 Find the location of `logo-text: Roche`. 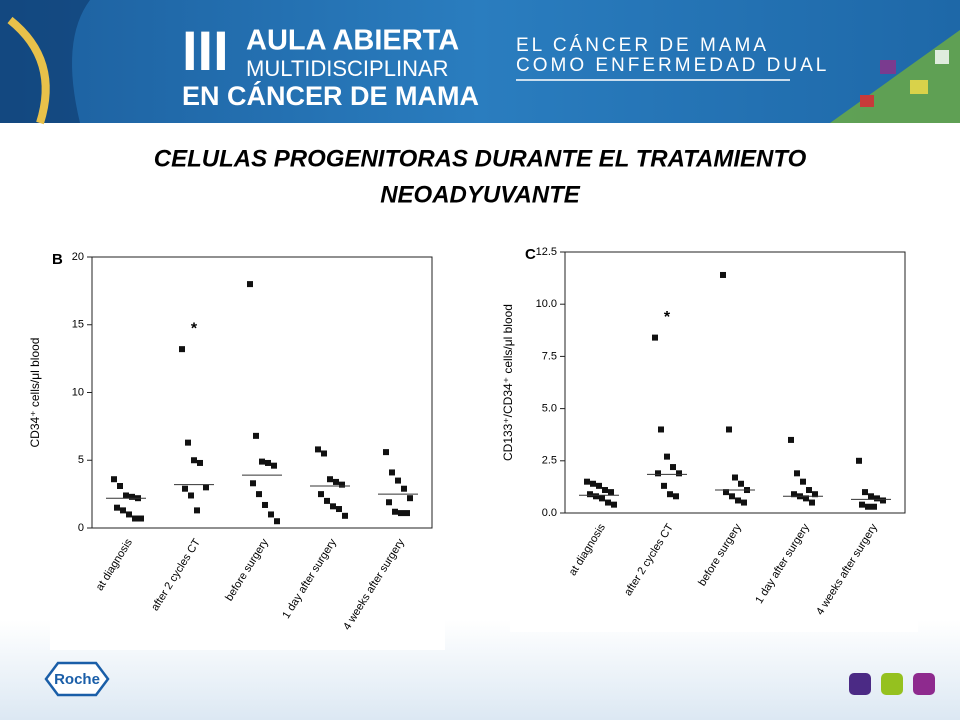

logo-text: Roche is located at coordinates (77, 679).